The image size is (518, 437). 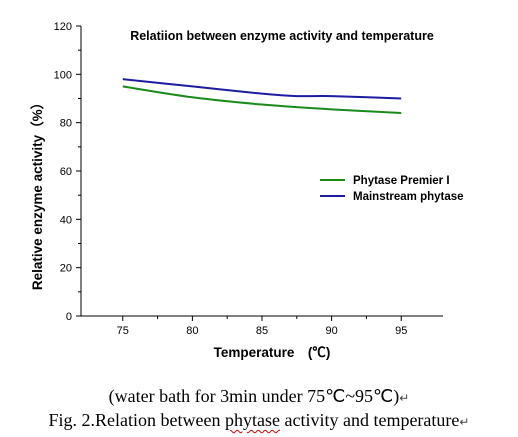 I want to click on x-tick-label: 75, so click(x=123, y=331).